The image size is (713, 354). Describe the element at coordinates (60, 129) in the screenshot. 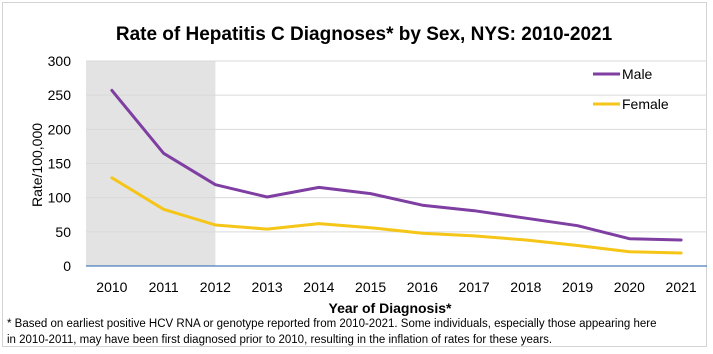

I see `y-tick-label: 200` at that location.